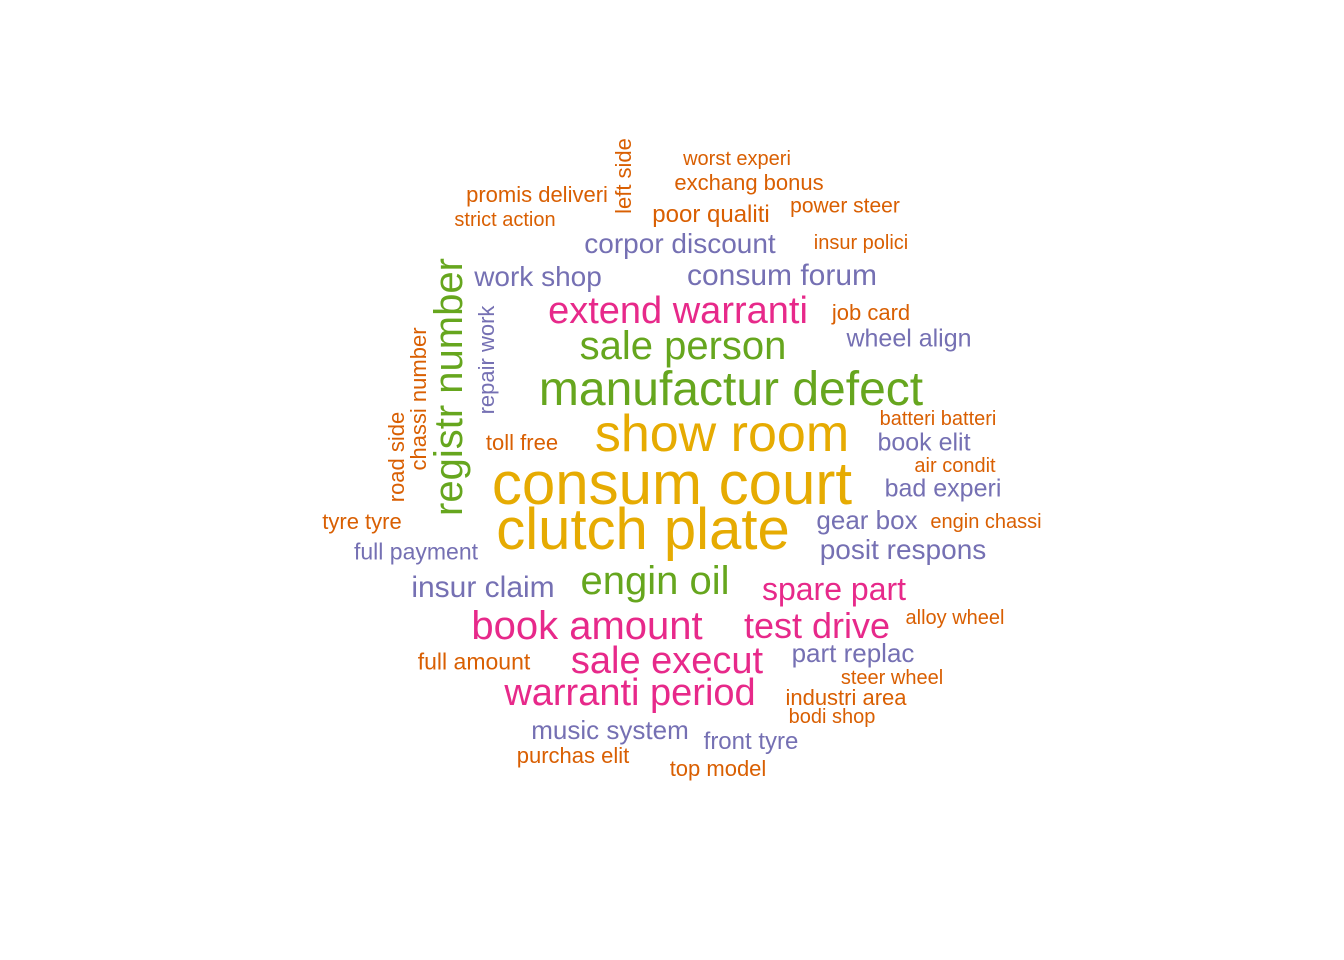  I want to click on word-repair-work: repair work, so click(486, 360).